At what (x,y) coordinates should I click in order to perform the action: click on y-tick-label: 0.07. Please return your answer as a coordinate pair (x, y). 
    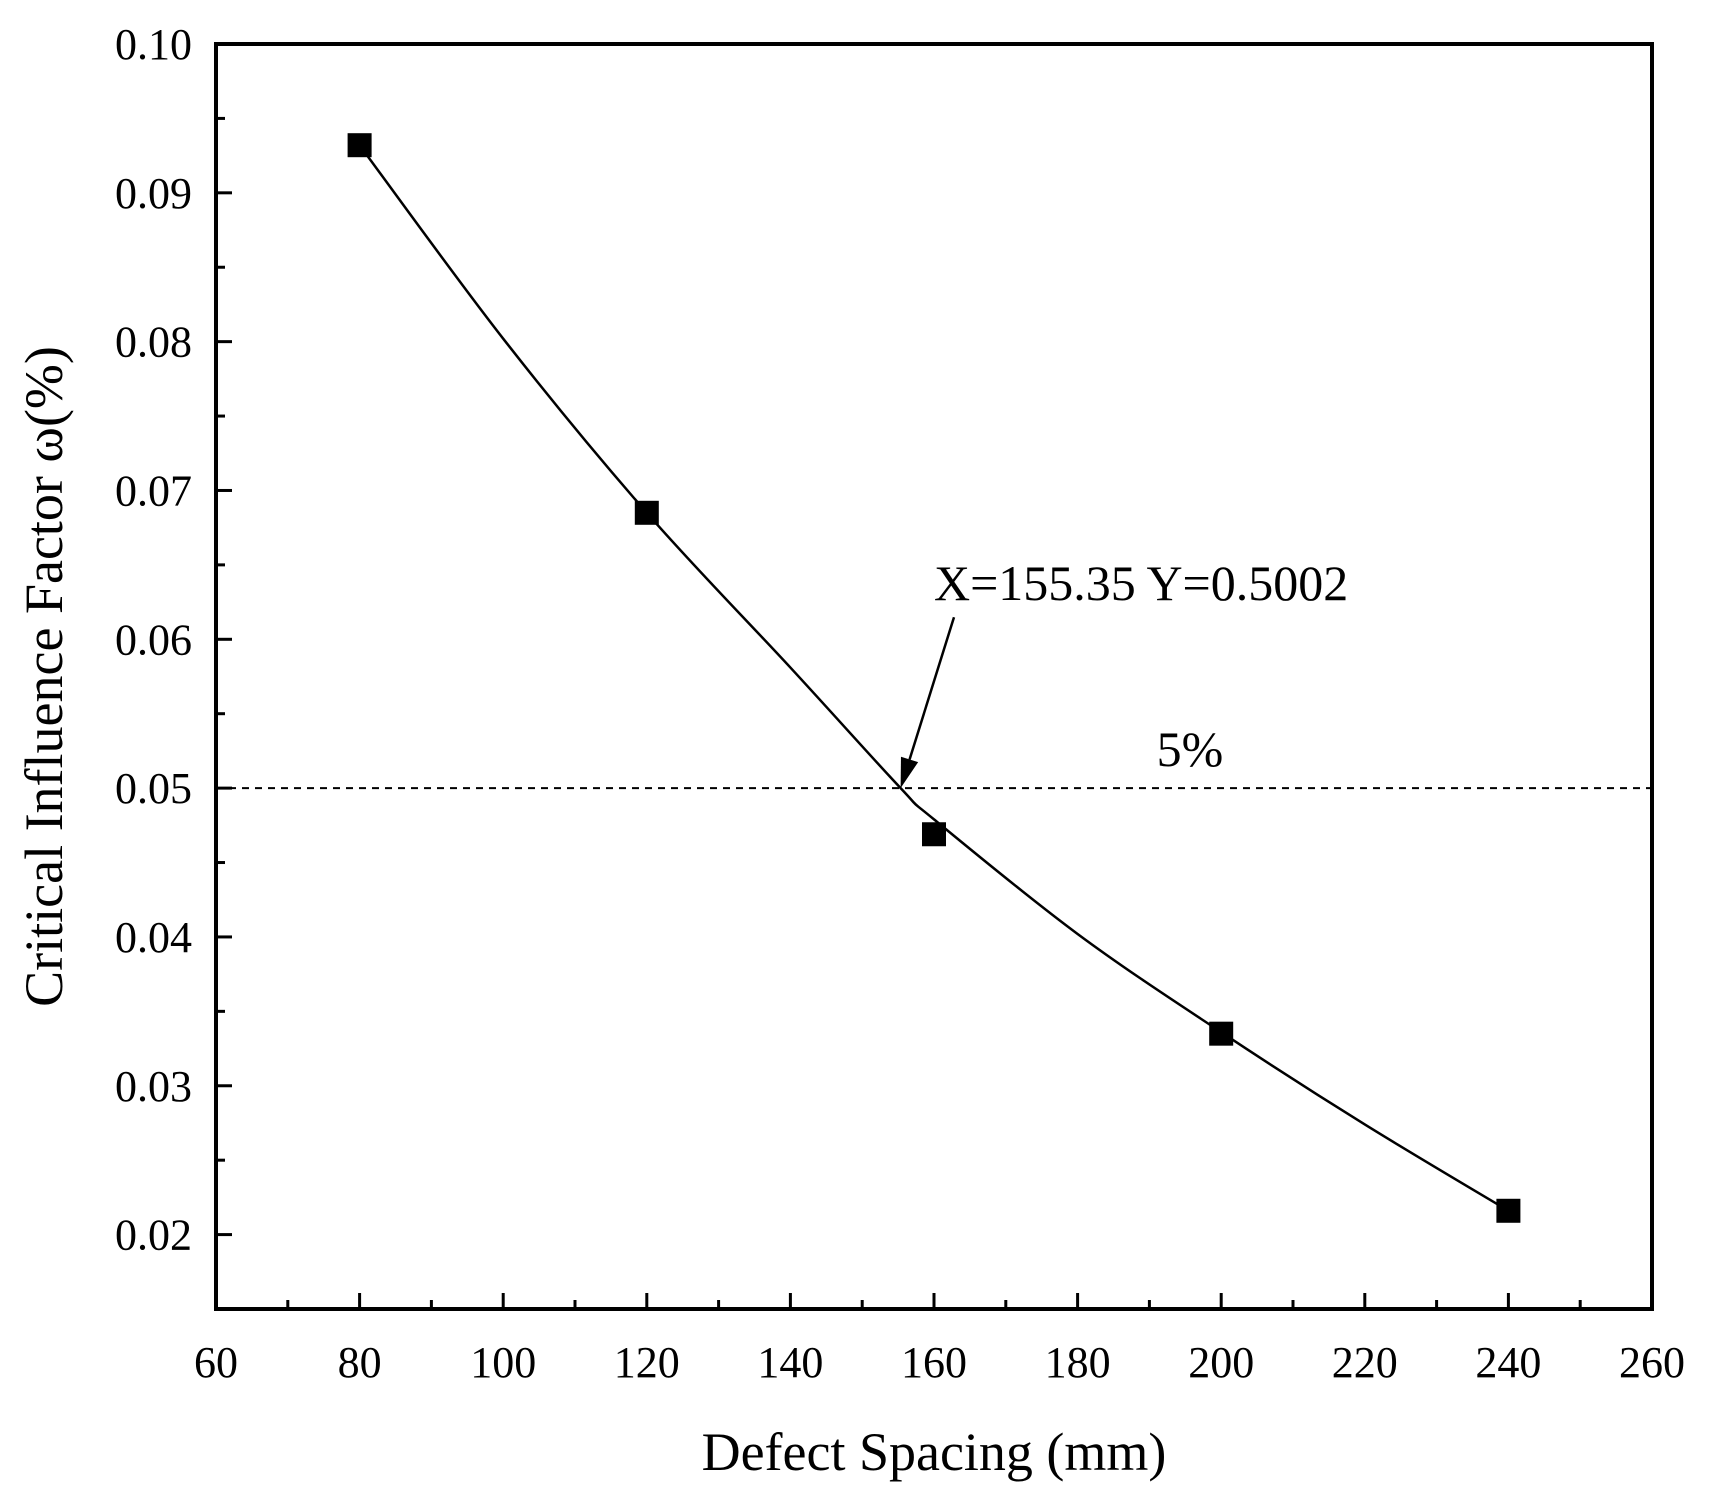
    Looking at the image, I should click on (153, 490).